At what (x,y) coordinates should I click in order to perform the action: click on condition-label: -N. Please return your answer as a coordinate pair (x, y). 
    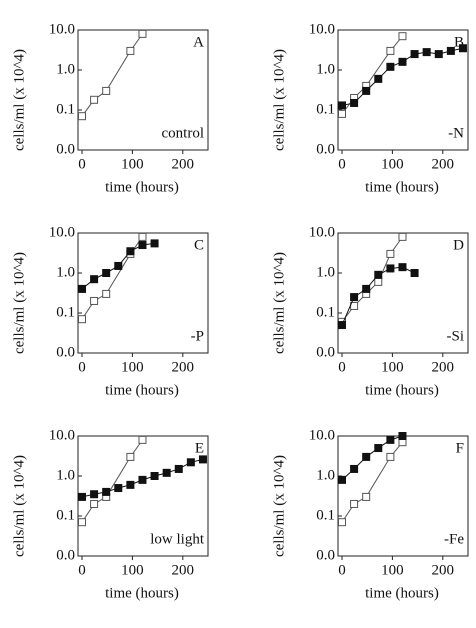
    Looking at the image, I should click on (456, 133).